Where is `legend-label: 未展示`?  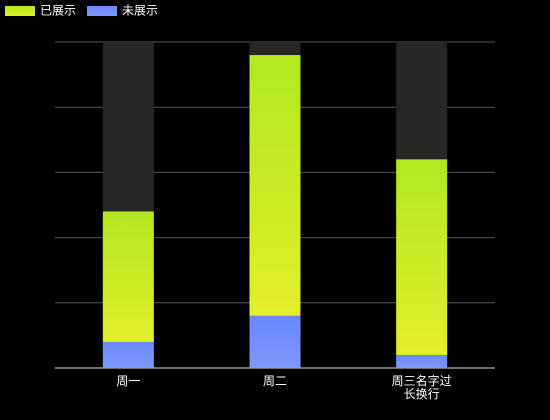
legend-label: 未展示 is located at coordinates (140, 11).